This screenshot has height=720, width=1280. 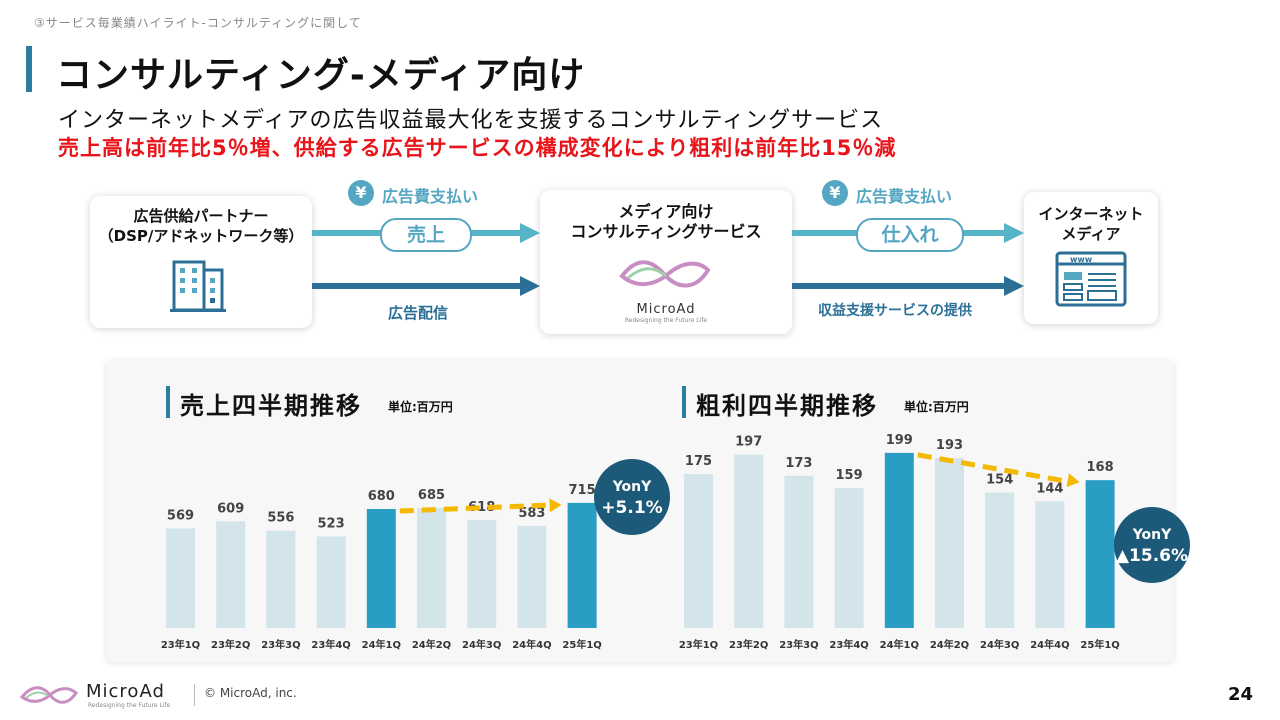 What do you see at coordinates (748, 644) in the screenshot?
I see `gross-profit-category-label-2: 23年2Q` at bounding box center [748, 644].